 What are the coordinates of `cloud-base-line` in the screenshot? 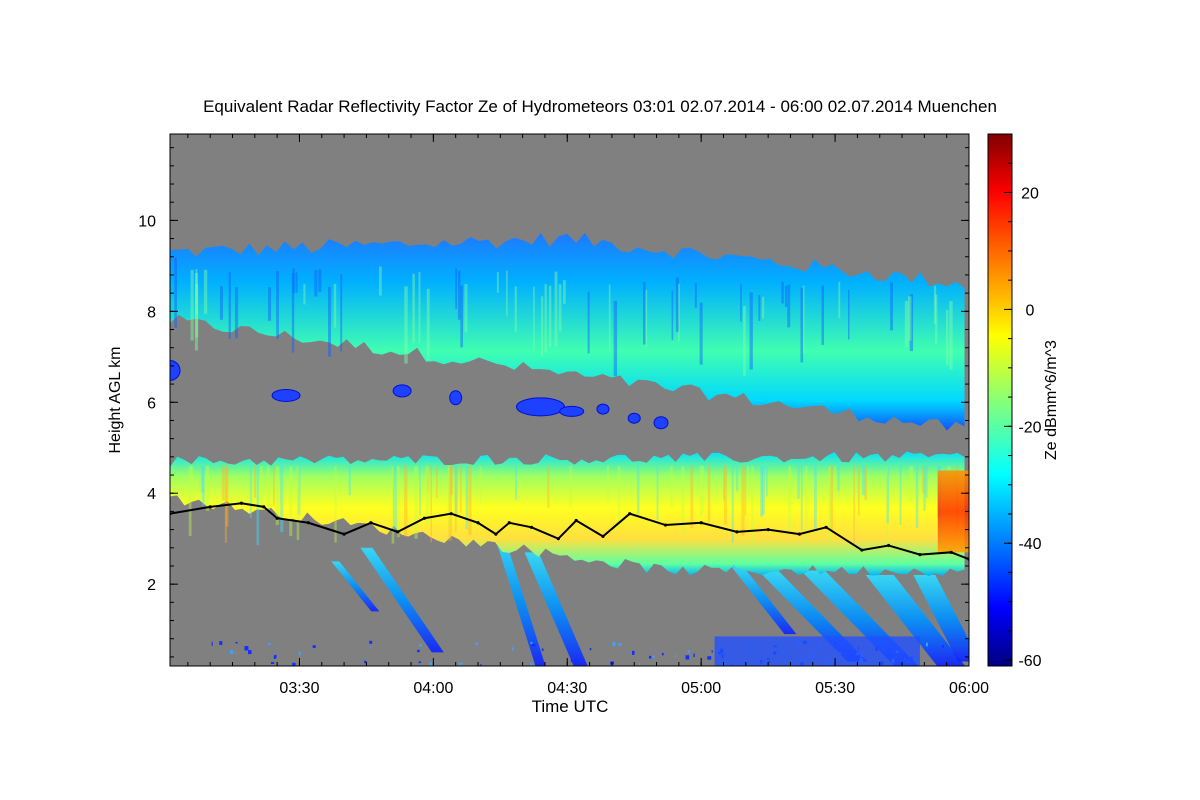 It's located at (569, 531).